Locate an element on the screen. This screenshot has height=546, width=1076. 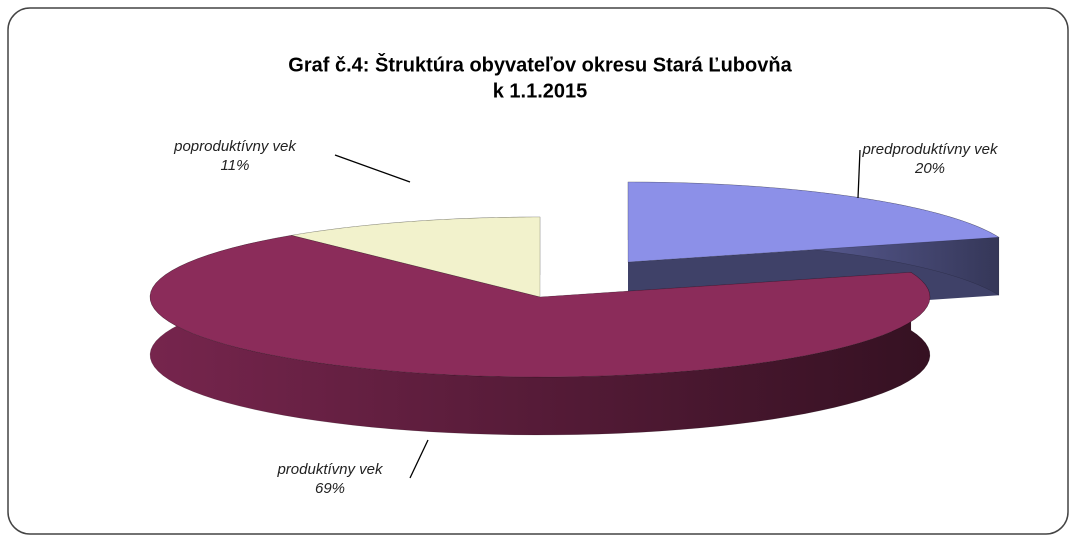
data-label: produktívny vek is located at coordinates (330, 469).